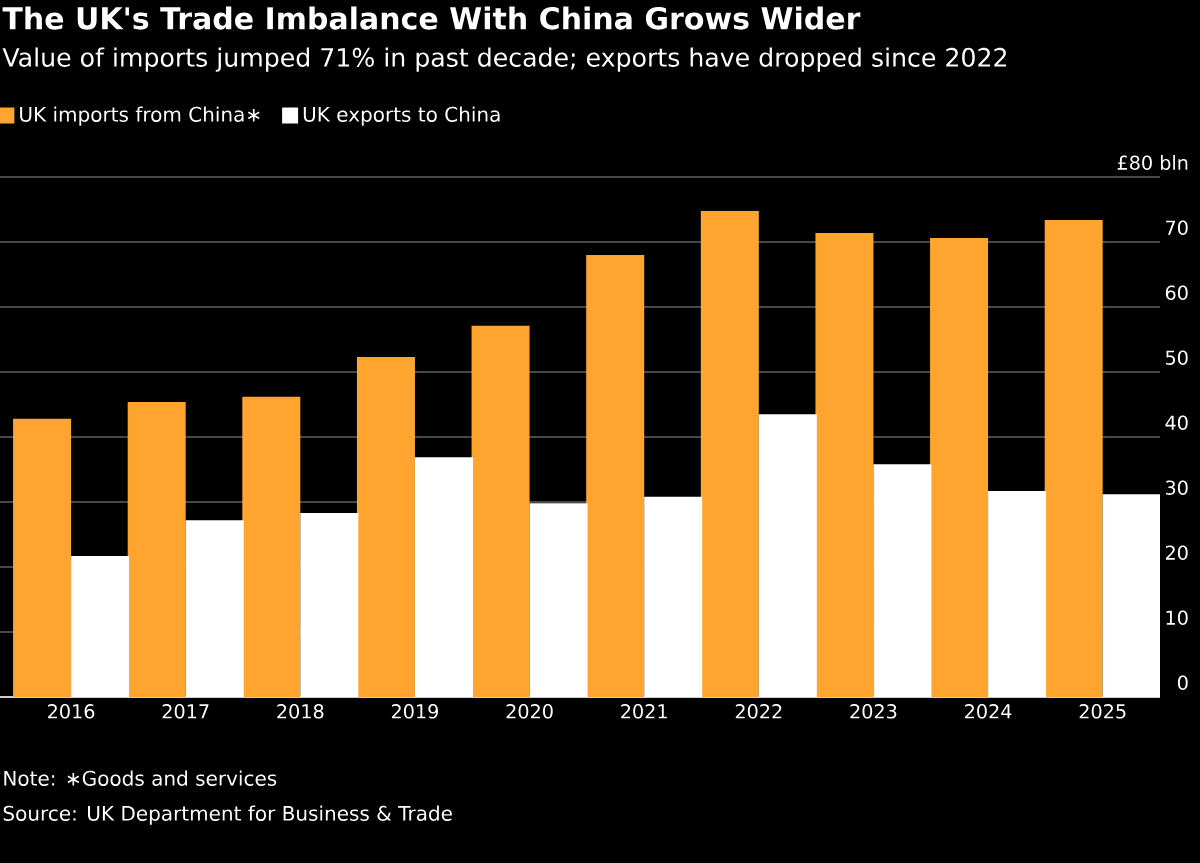 Image resolution: width=1200 pixels, height=863 pixels. I want to click on source-note: Source: UK Department for Business & Trade, so click(227, 815).